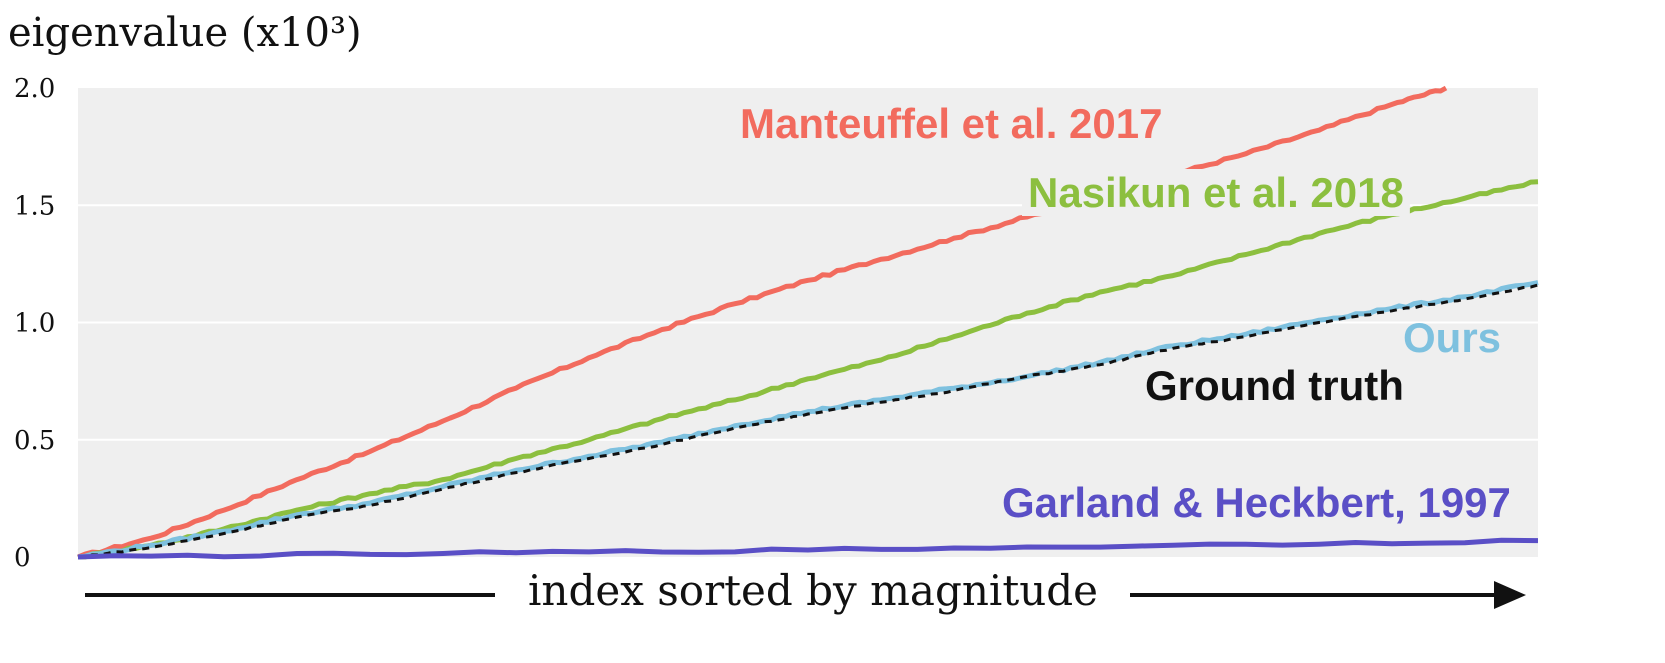 Image resolution: width=1665 pixels, height=663 pixels. What do you see at coordinates (1274, 385) in the screenshot?
I see `series-label: Ground truth` at bounding box center [1274, 385].